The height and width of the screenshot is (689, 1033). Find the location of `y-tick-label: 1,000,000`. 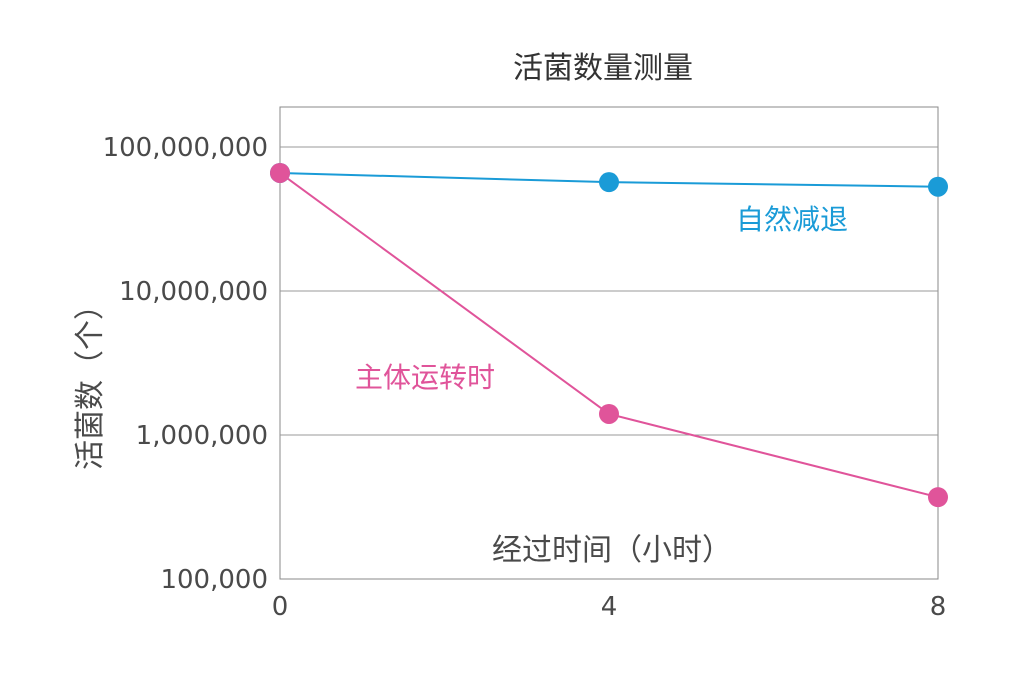

y-tick-label: 1,000,000 is located at coordinates (202, 436).